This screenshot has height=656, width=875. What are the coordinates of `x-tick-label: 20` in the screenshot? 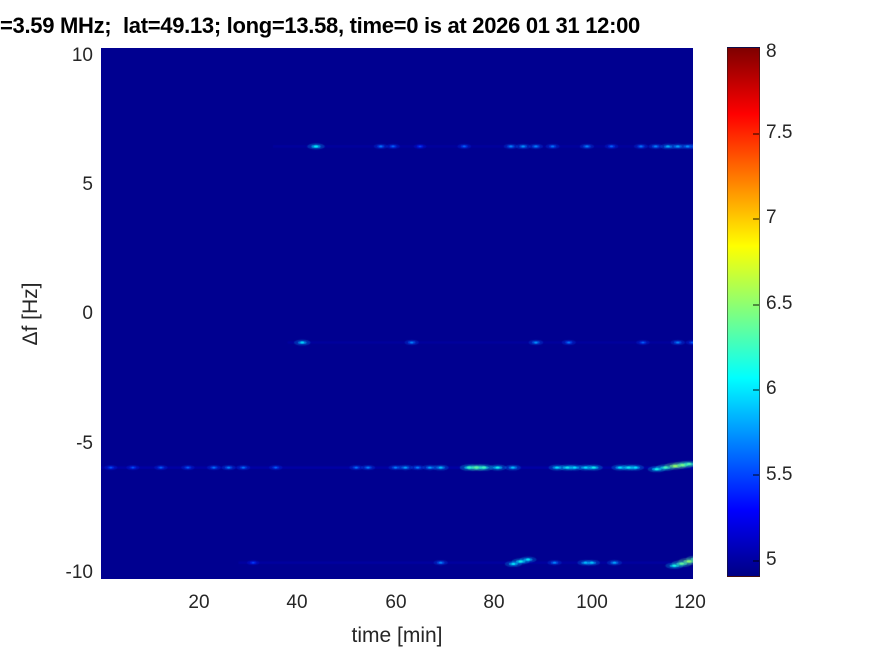 It's located at (199, 602).